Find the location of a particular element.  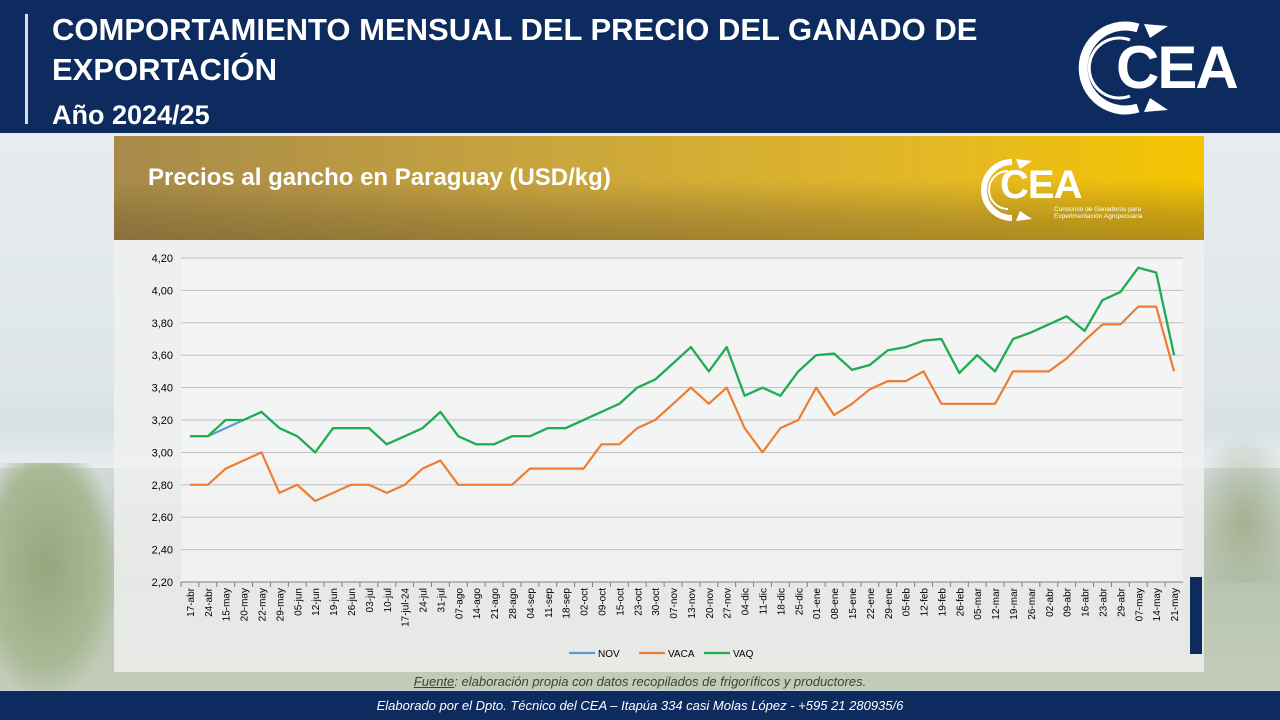

legend-label-vaca: VACA is located at coordinates (681, 654).